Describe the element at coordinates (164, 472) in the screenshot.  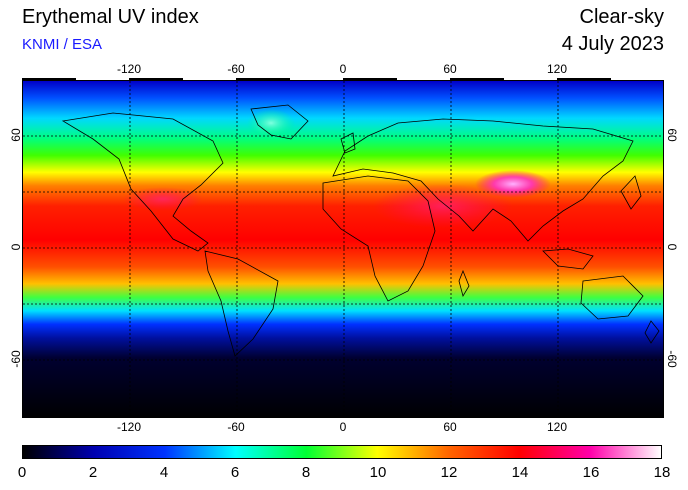
I see `colorbar-tick-label: 4` at that location.